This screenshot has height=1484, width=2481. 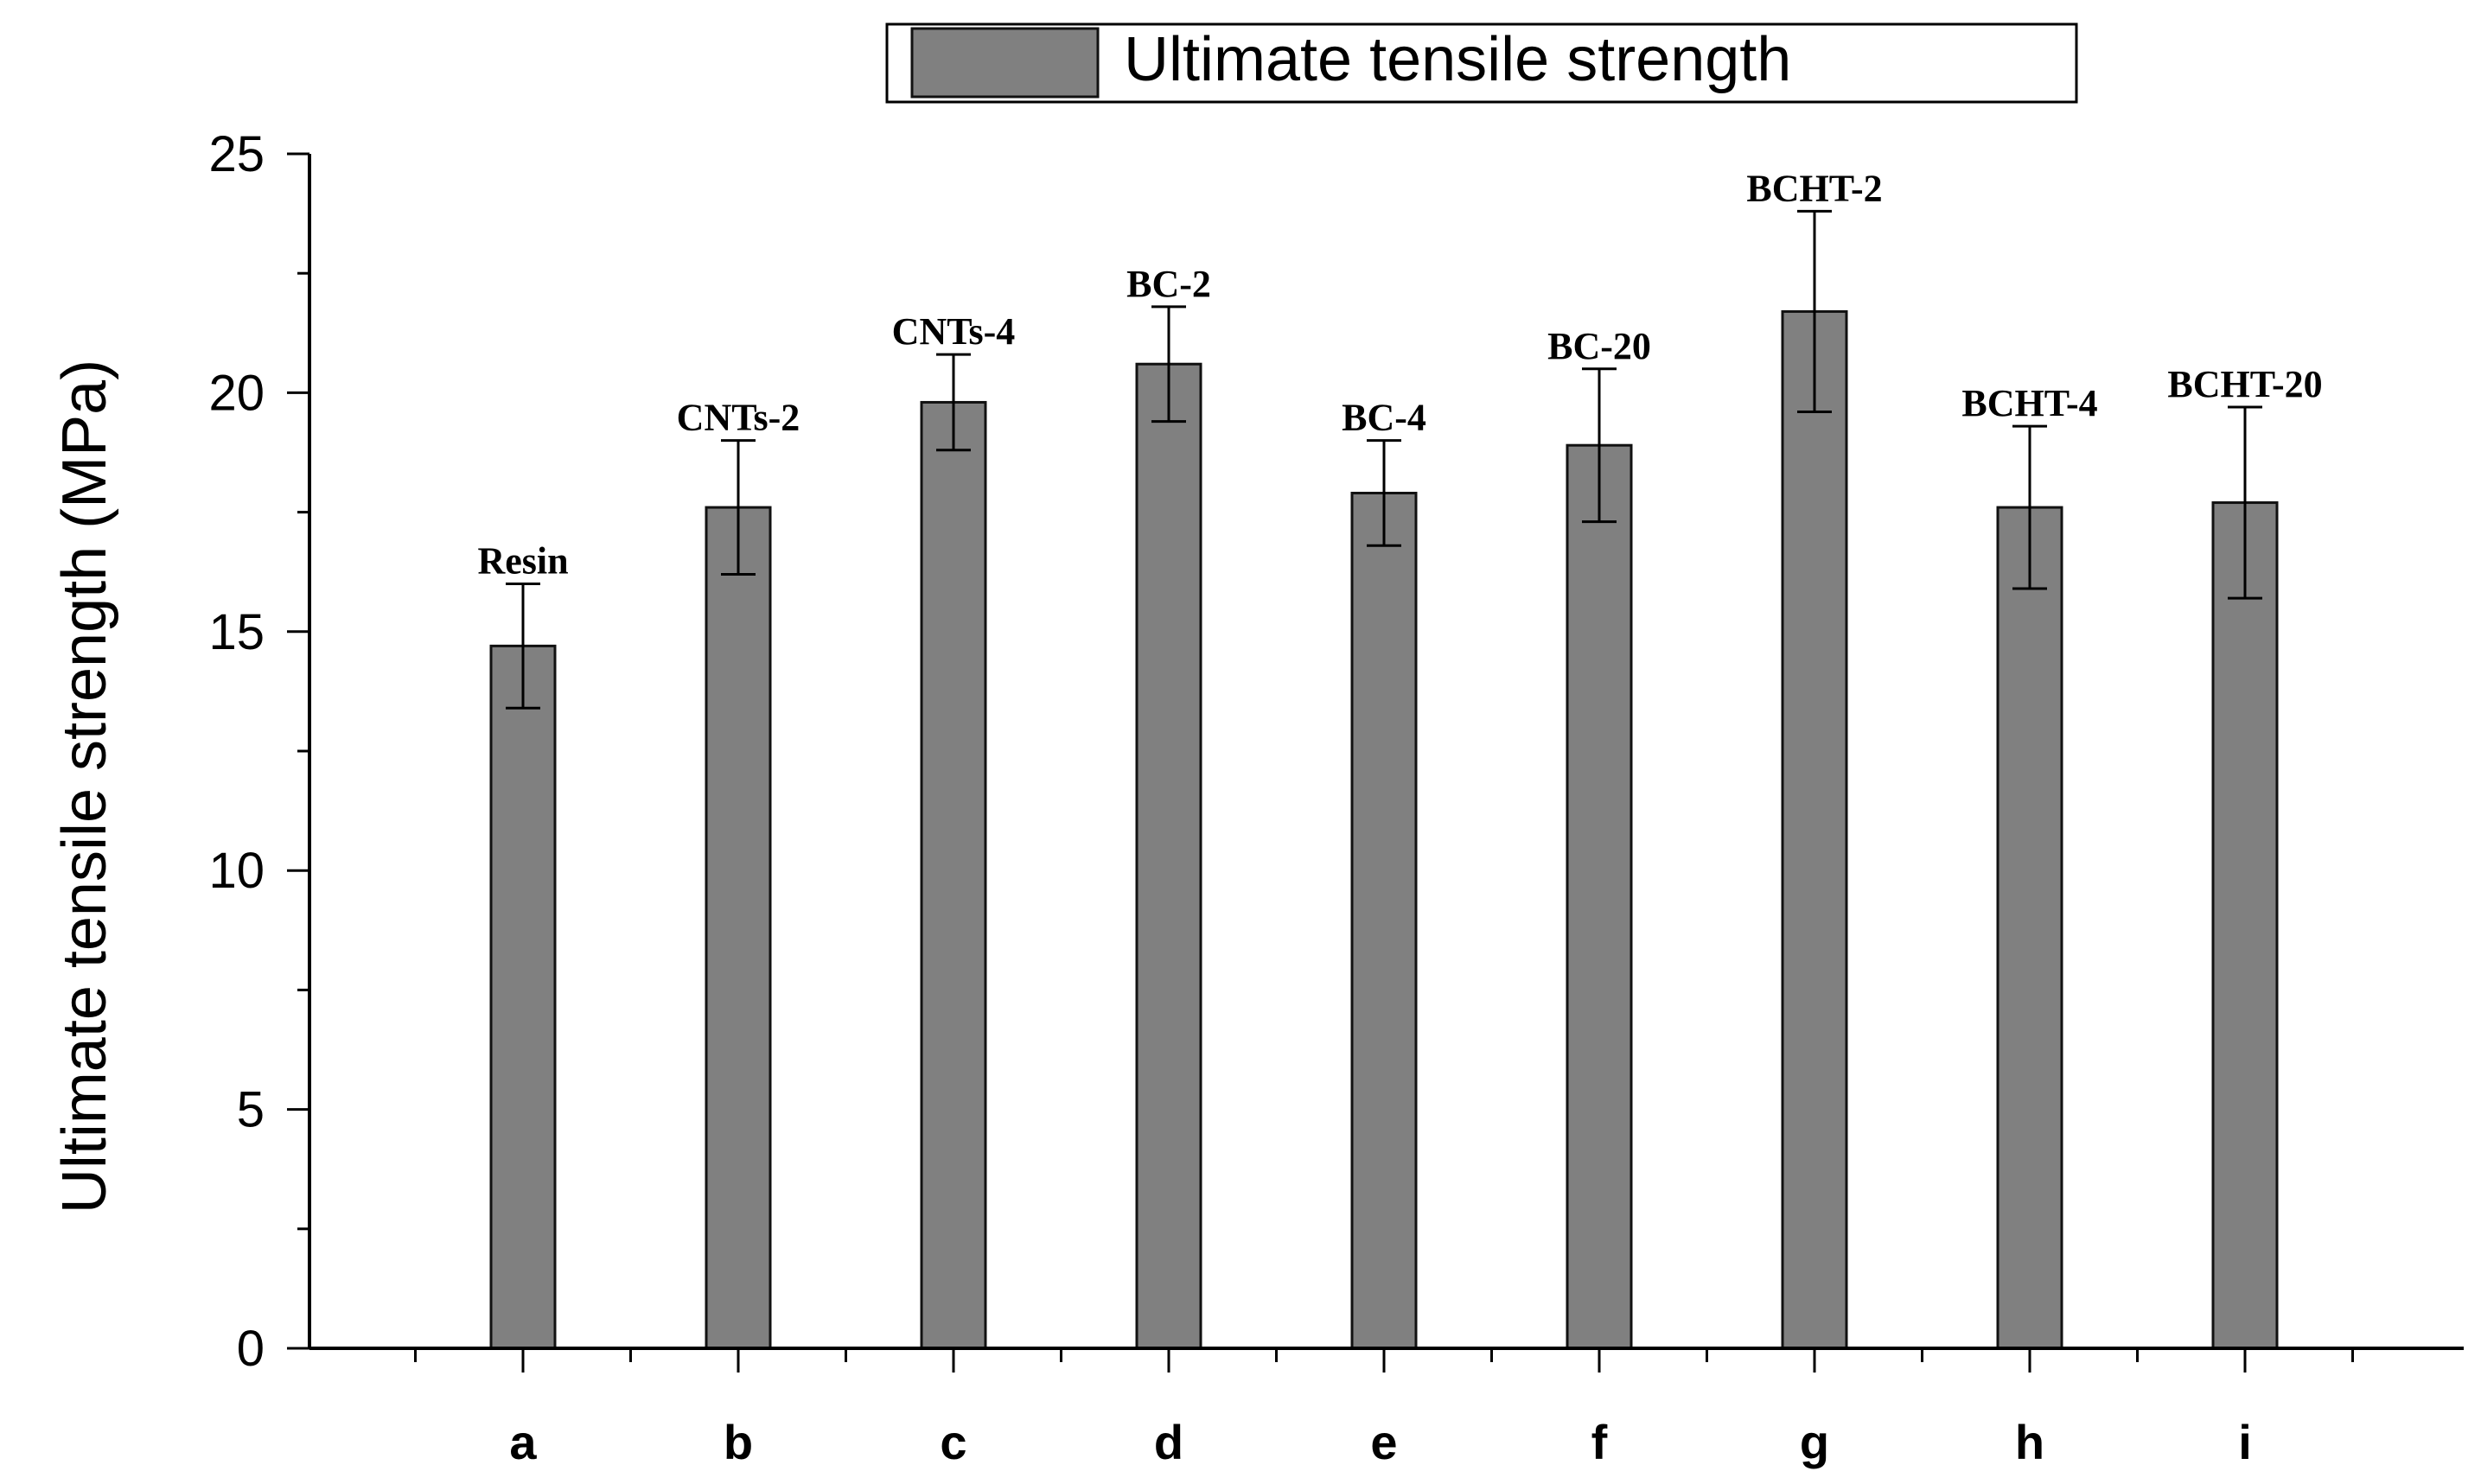 I want to click on y-tick-label: 5, so click(x=251, y=1110).